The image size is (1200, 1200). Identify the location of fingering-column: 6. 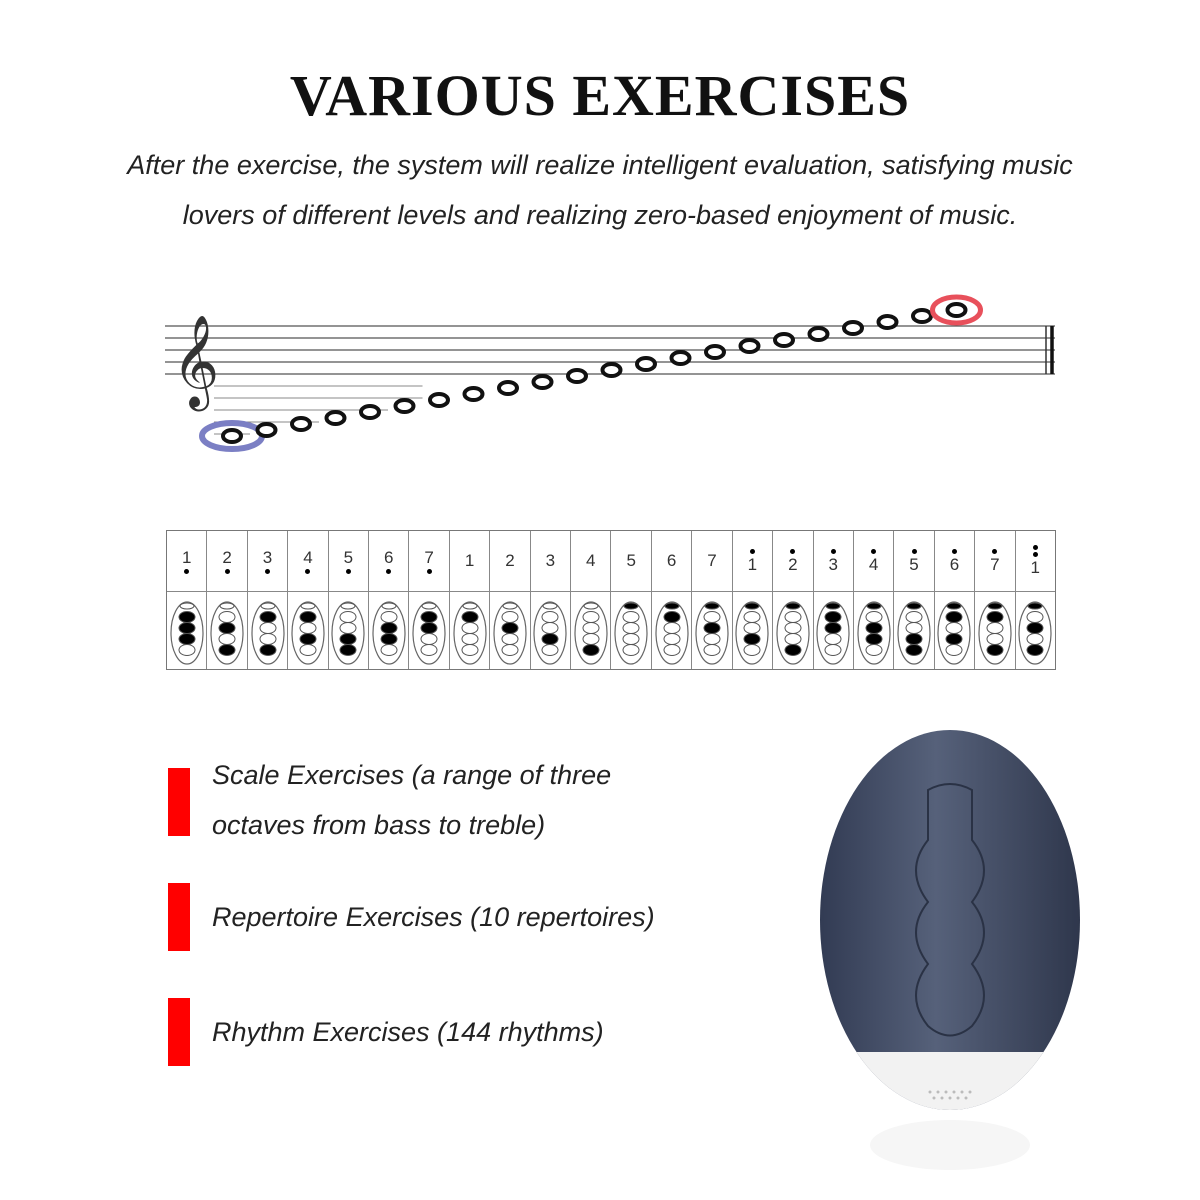
(672, 600).